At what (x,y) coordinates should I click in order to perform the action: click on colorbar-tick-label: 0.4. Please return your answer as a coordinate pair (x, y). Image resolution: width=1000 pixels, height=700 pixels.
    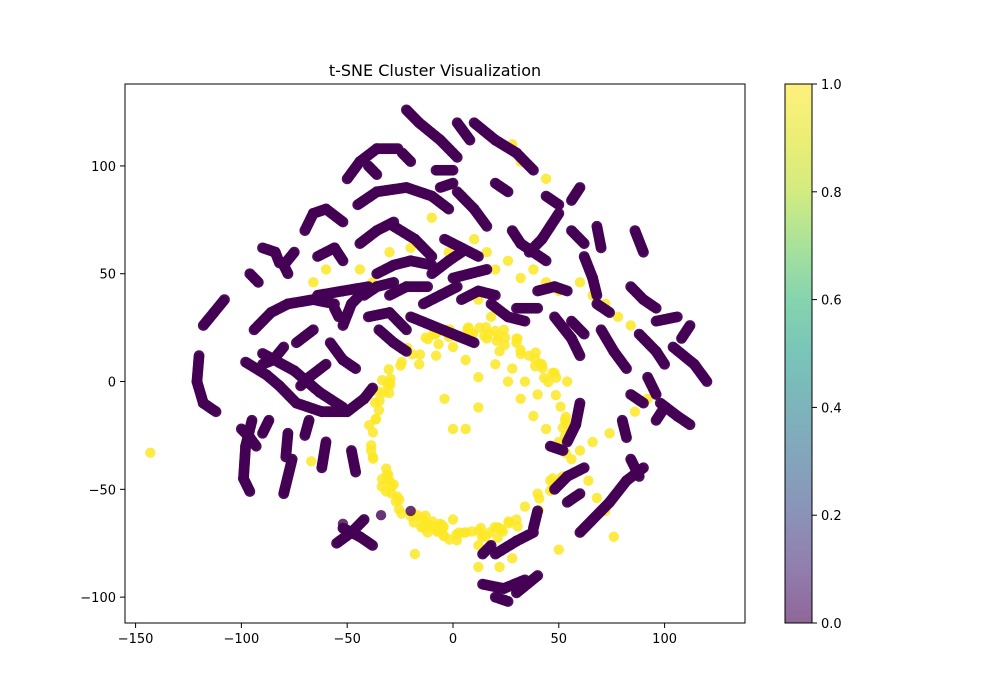
    Looking at the image, I should click on (831, 408).